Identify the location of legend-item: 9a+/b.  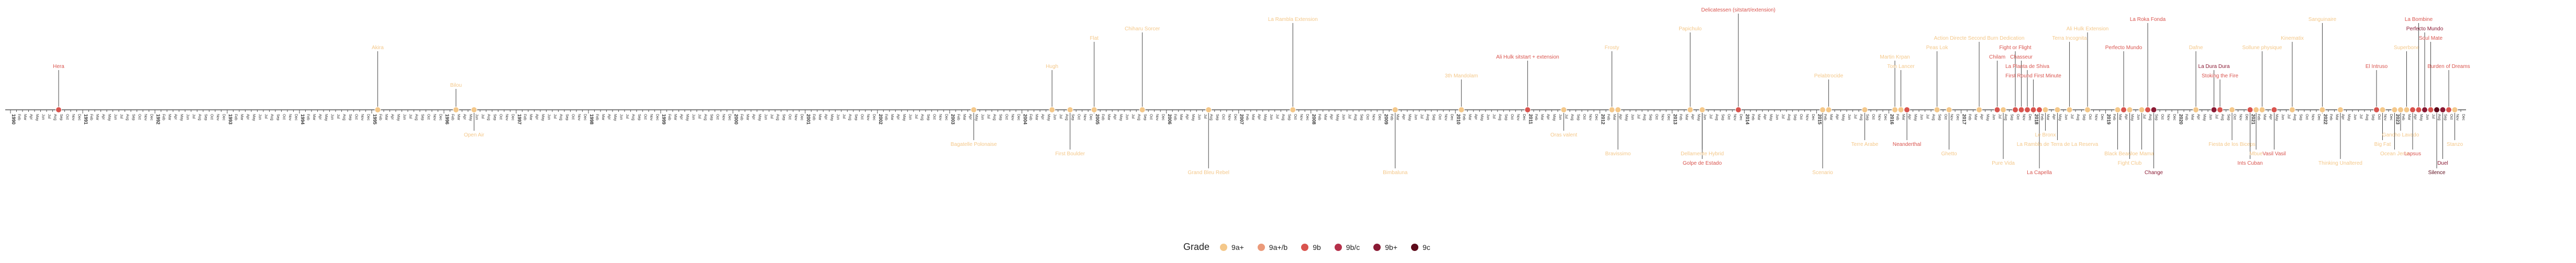
(1272, 247).